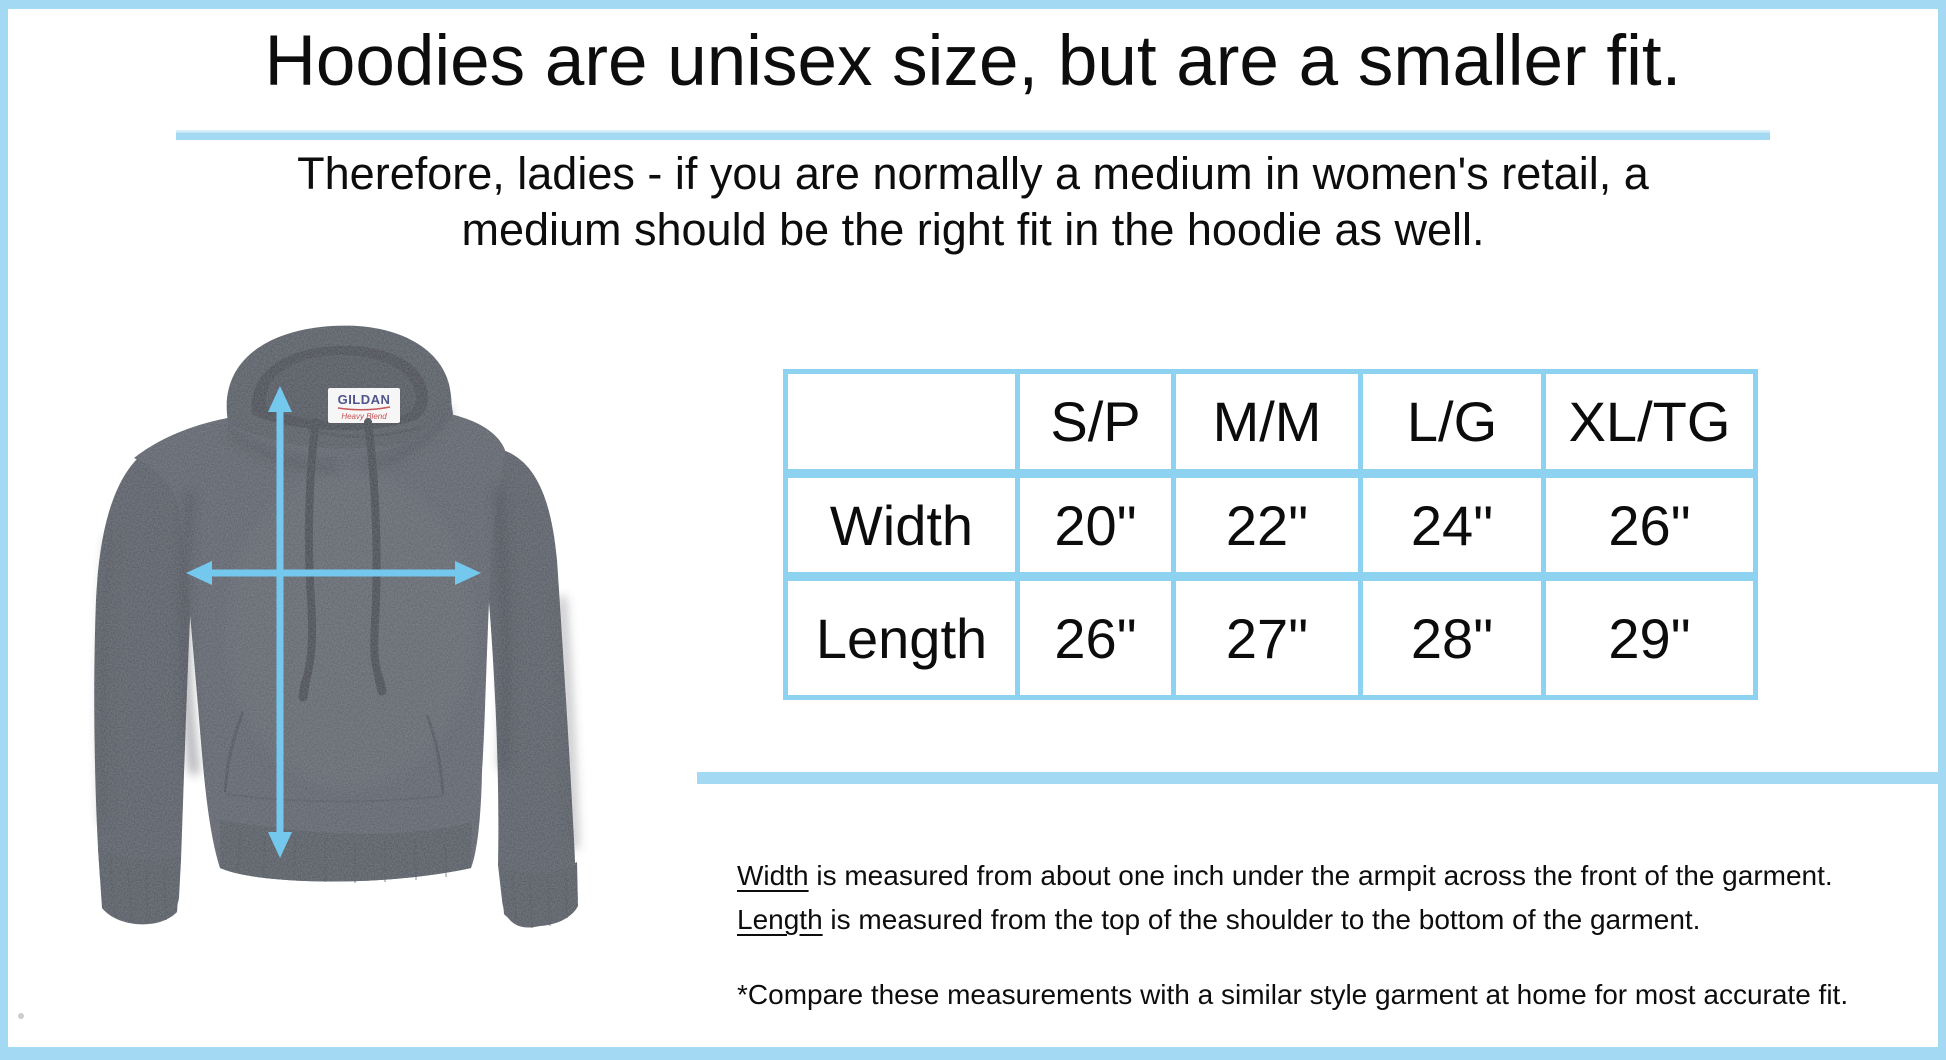  I want to click on left-cuff, so click(139, 886).